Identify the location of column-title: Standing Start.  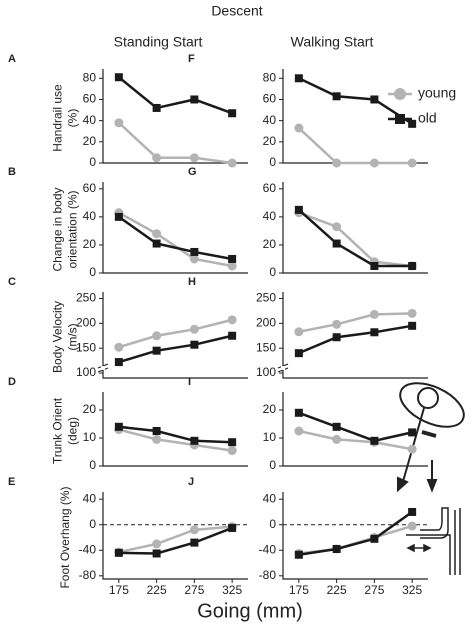
(158, 42).